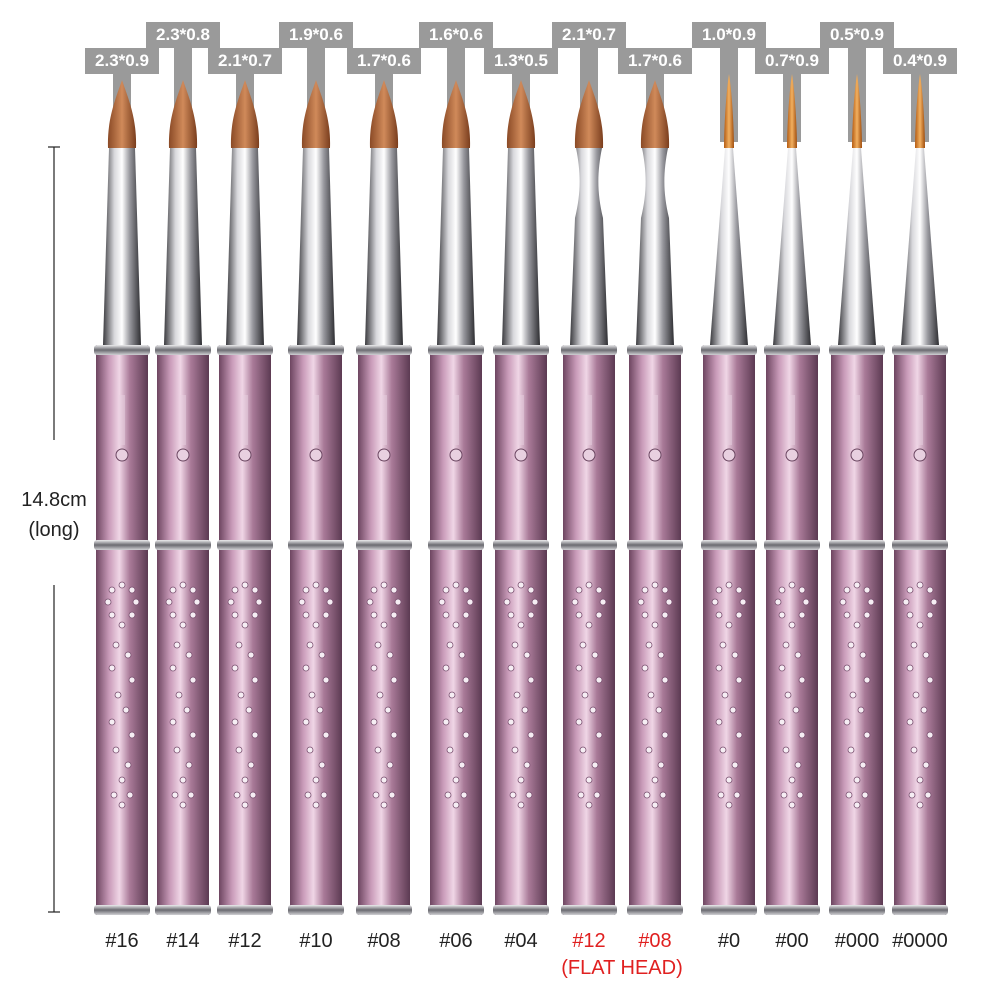 The height and width of the screenshot is (1000, 1000). Describe the element at coordinates (245, 114) in the screenshot. I see `kolinsky-bristle` at that location.